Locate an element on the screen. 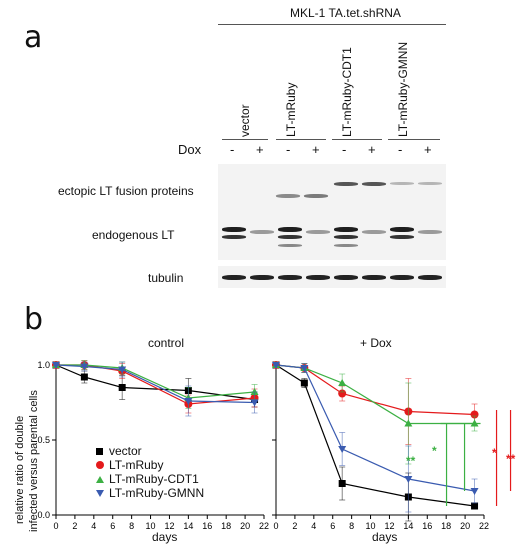 The image size is (525, 550). legend-triangle-down-icon is located at coordinates (100, 493).